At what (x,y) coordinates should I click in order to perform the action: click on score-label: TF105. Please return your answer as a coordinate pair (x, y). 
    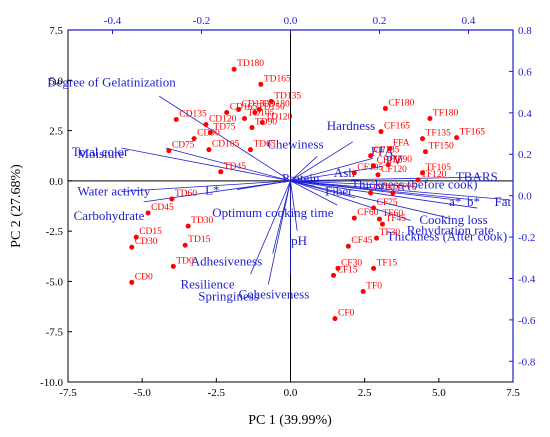
    Looking at the image, I should click on (439, 168).